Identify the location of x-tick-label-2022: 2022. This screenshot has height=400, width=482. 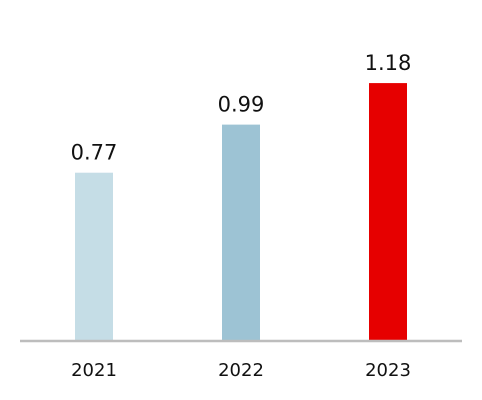
(241, 370).